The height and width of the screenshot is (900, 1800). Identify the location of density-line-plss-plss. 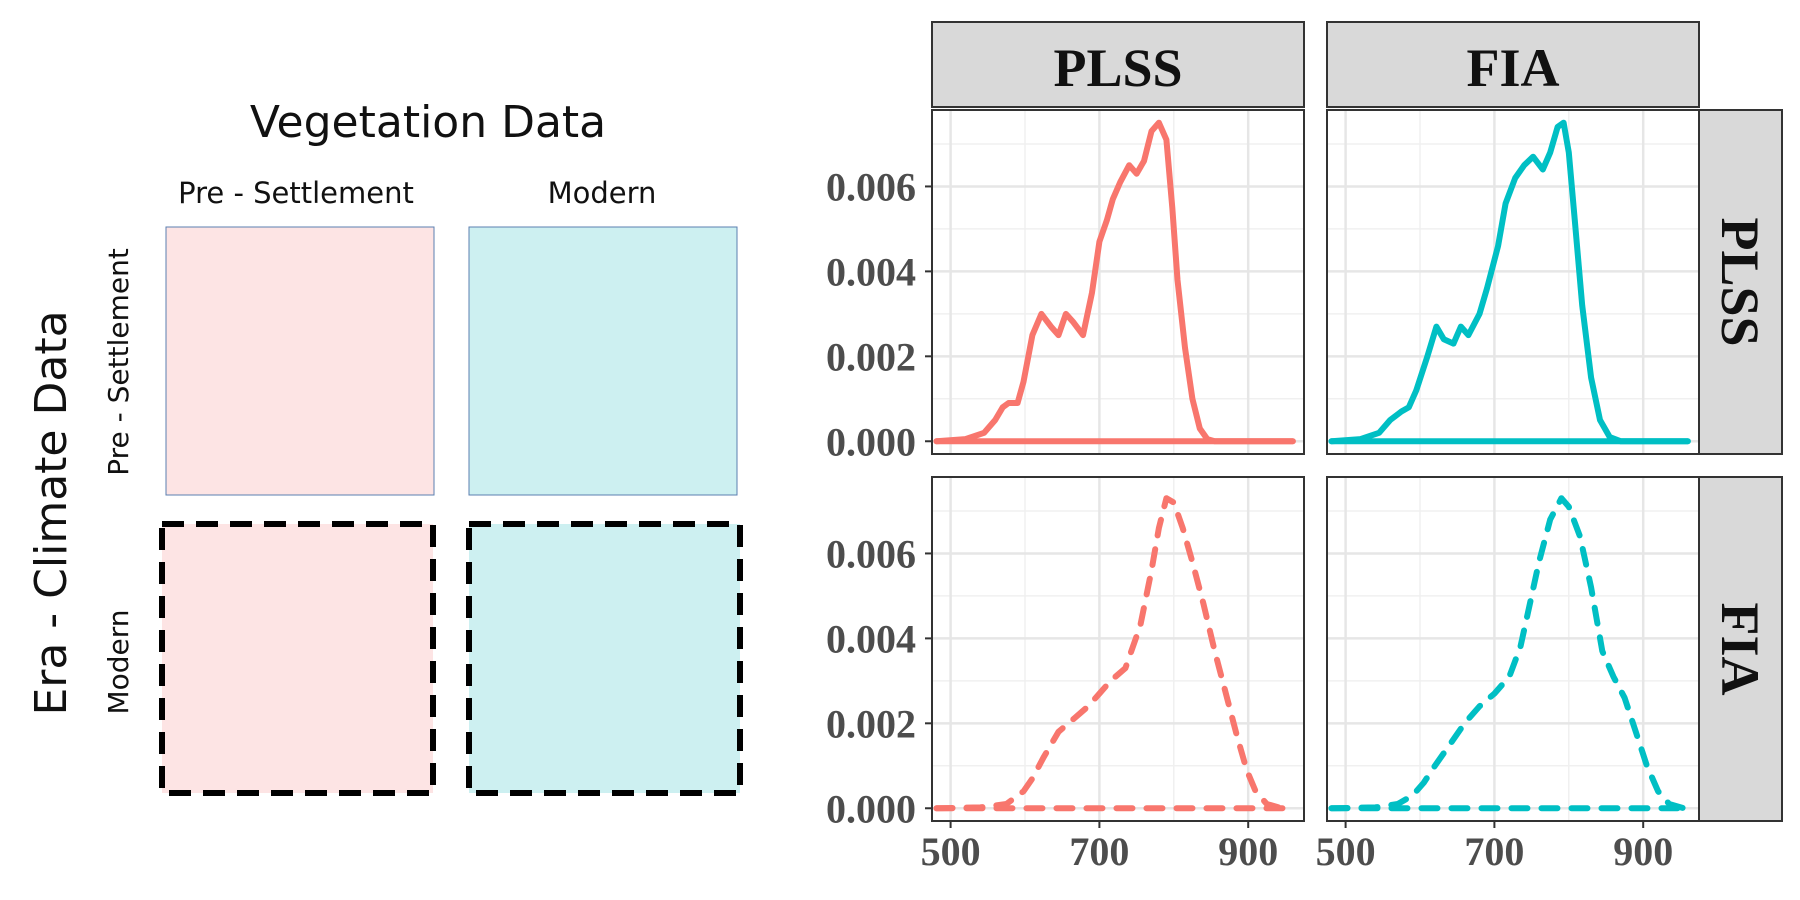
(1114, 282).